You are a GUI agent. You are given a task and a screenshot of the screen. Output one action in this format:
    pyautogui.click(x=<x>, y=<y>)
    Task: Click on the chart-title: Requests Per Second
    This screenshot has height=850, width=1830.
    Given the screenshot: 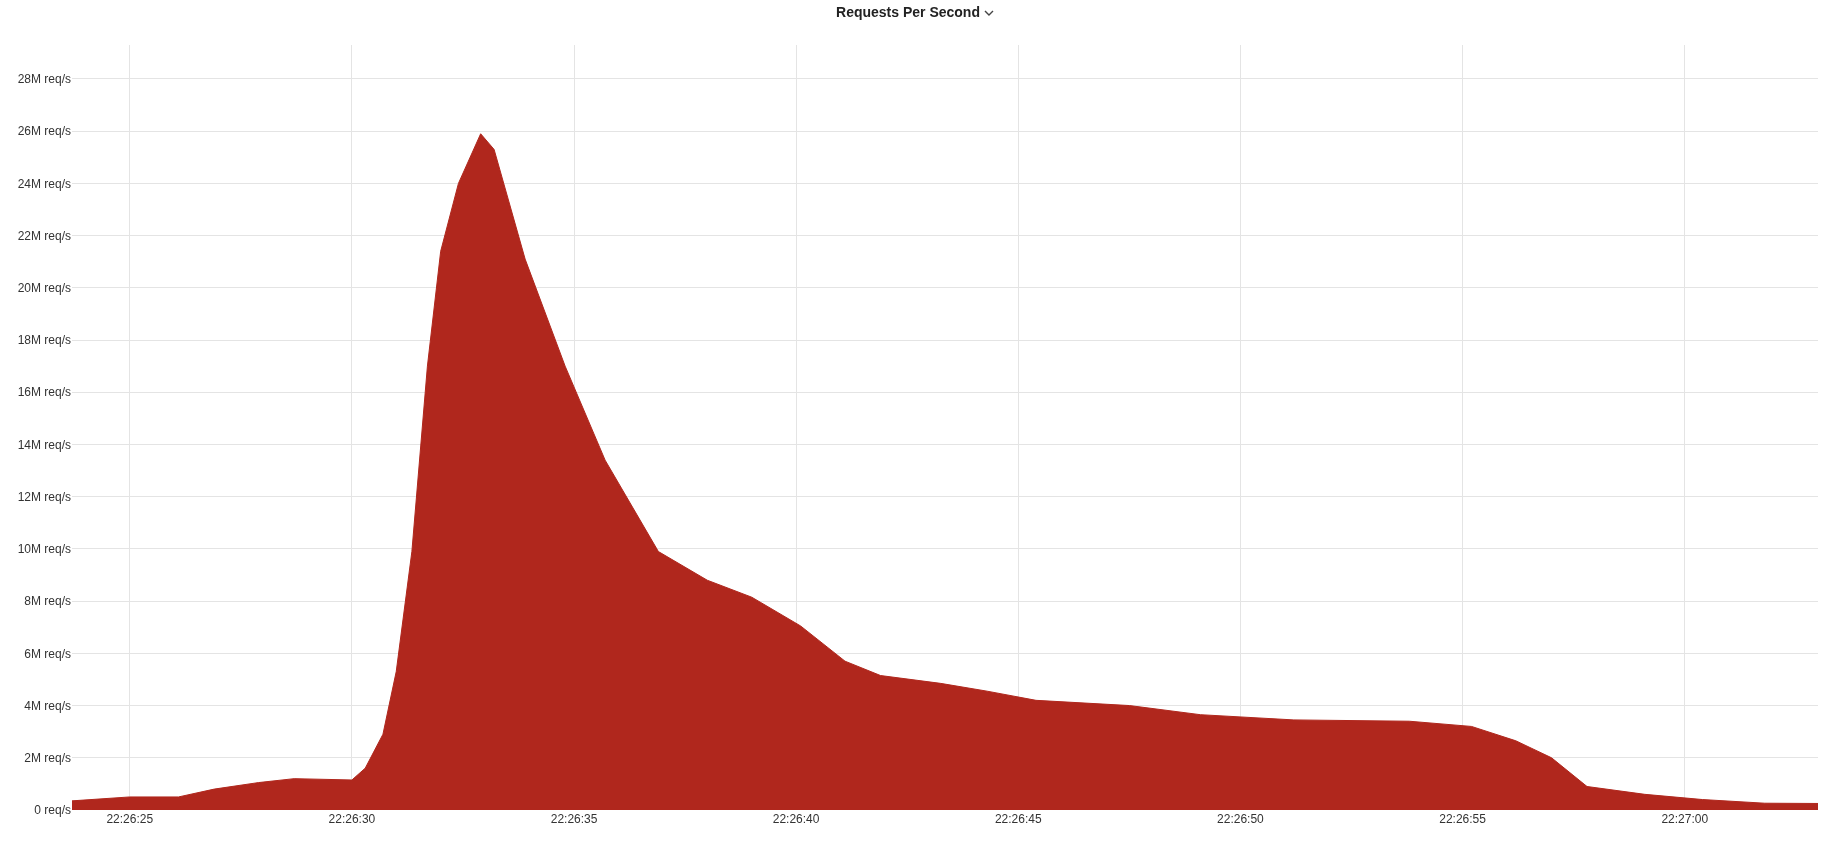 What is the action you would take?
    pyautogui.click(x=908, y=12)
    